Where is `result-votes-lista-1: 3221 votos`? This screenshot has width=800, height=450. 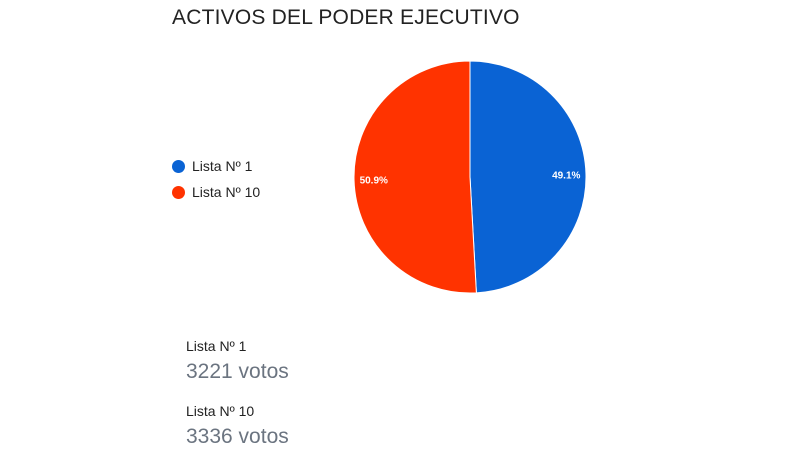
result-votes-lista-1: 3221 votos is located at coordinates (237, 371).